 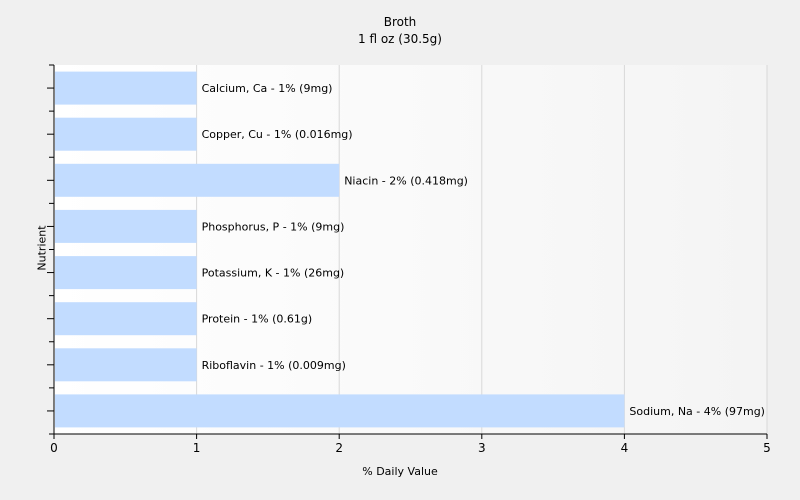 What do you see at coordinates (767, 448) in the screenshot?
I see `x-tick-label: 5` at bounding box center [767, 448].